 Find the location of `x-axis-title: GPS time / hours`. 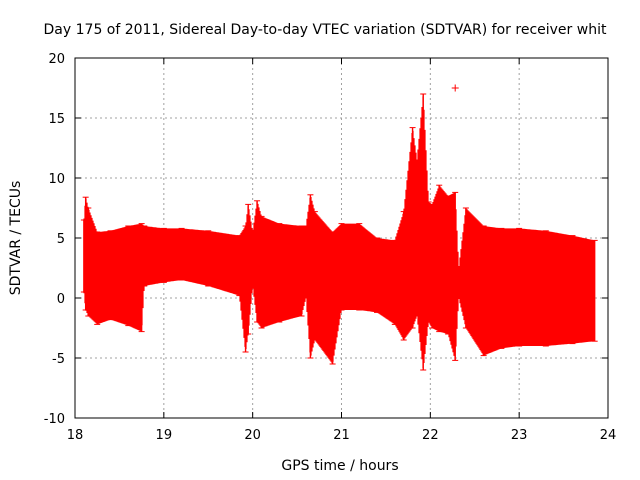

x-axis-title: GPS time / hours is located at coordinates (339, 466).